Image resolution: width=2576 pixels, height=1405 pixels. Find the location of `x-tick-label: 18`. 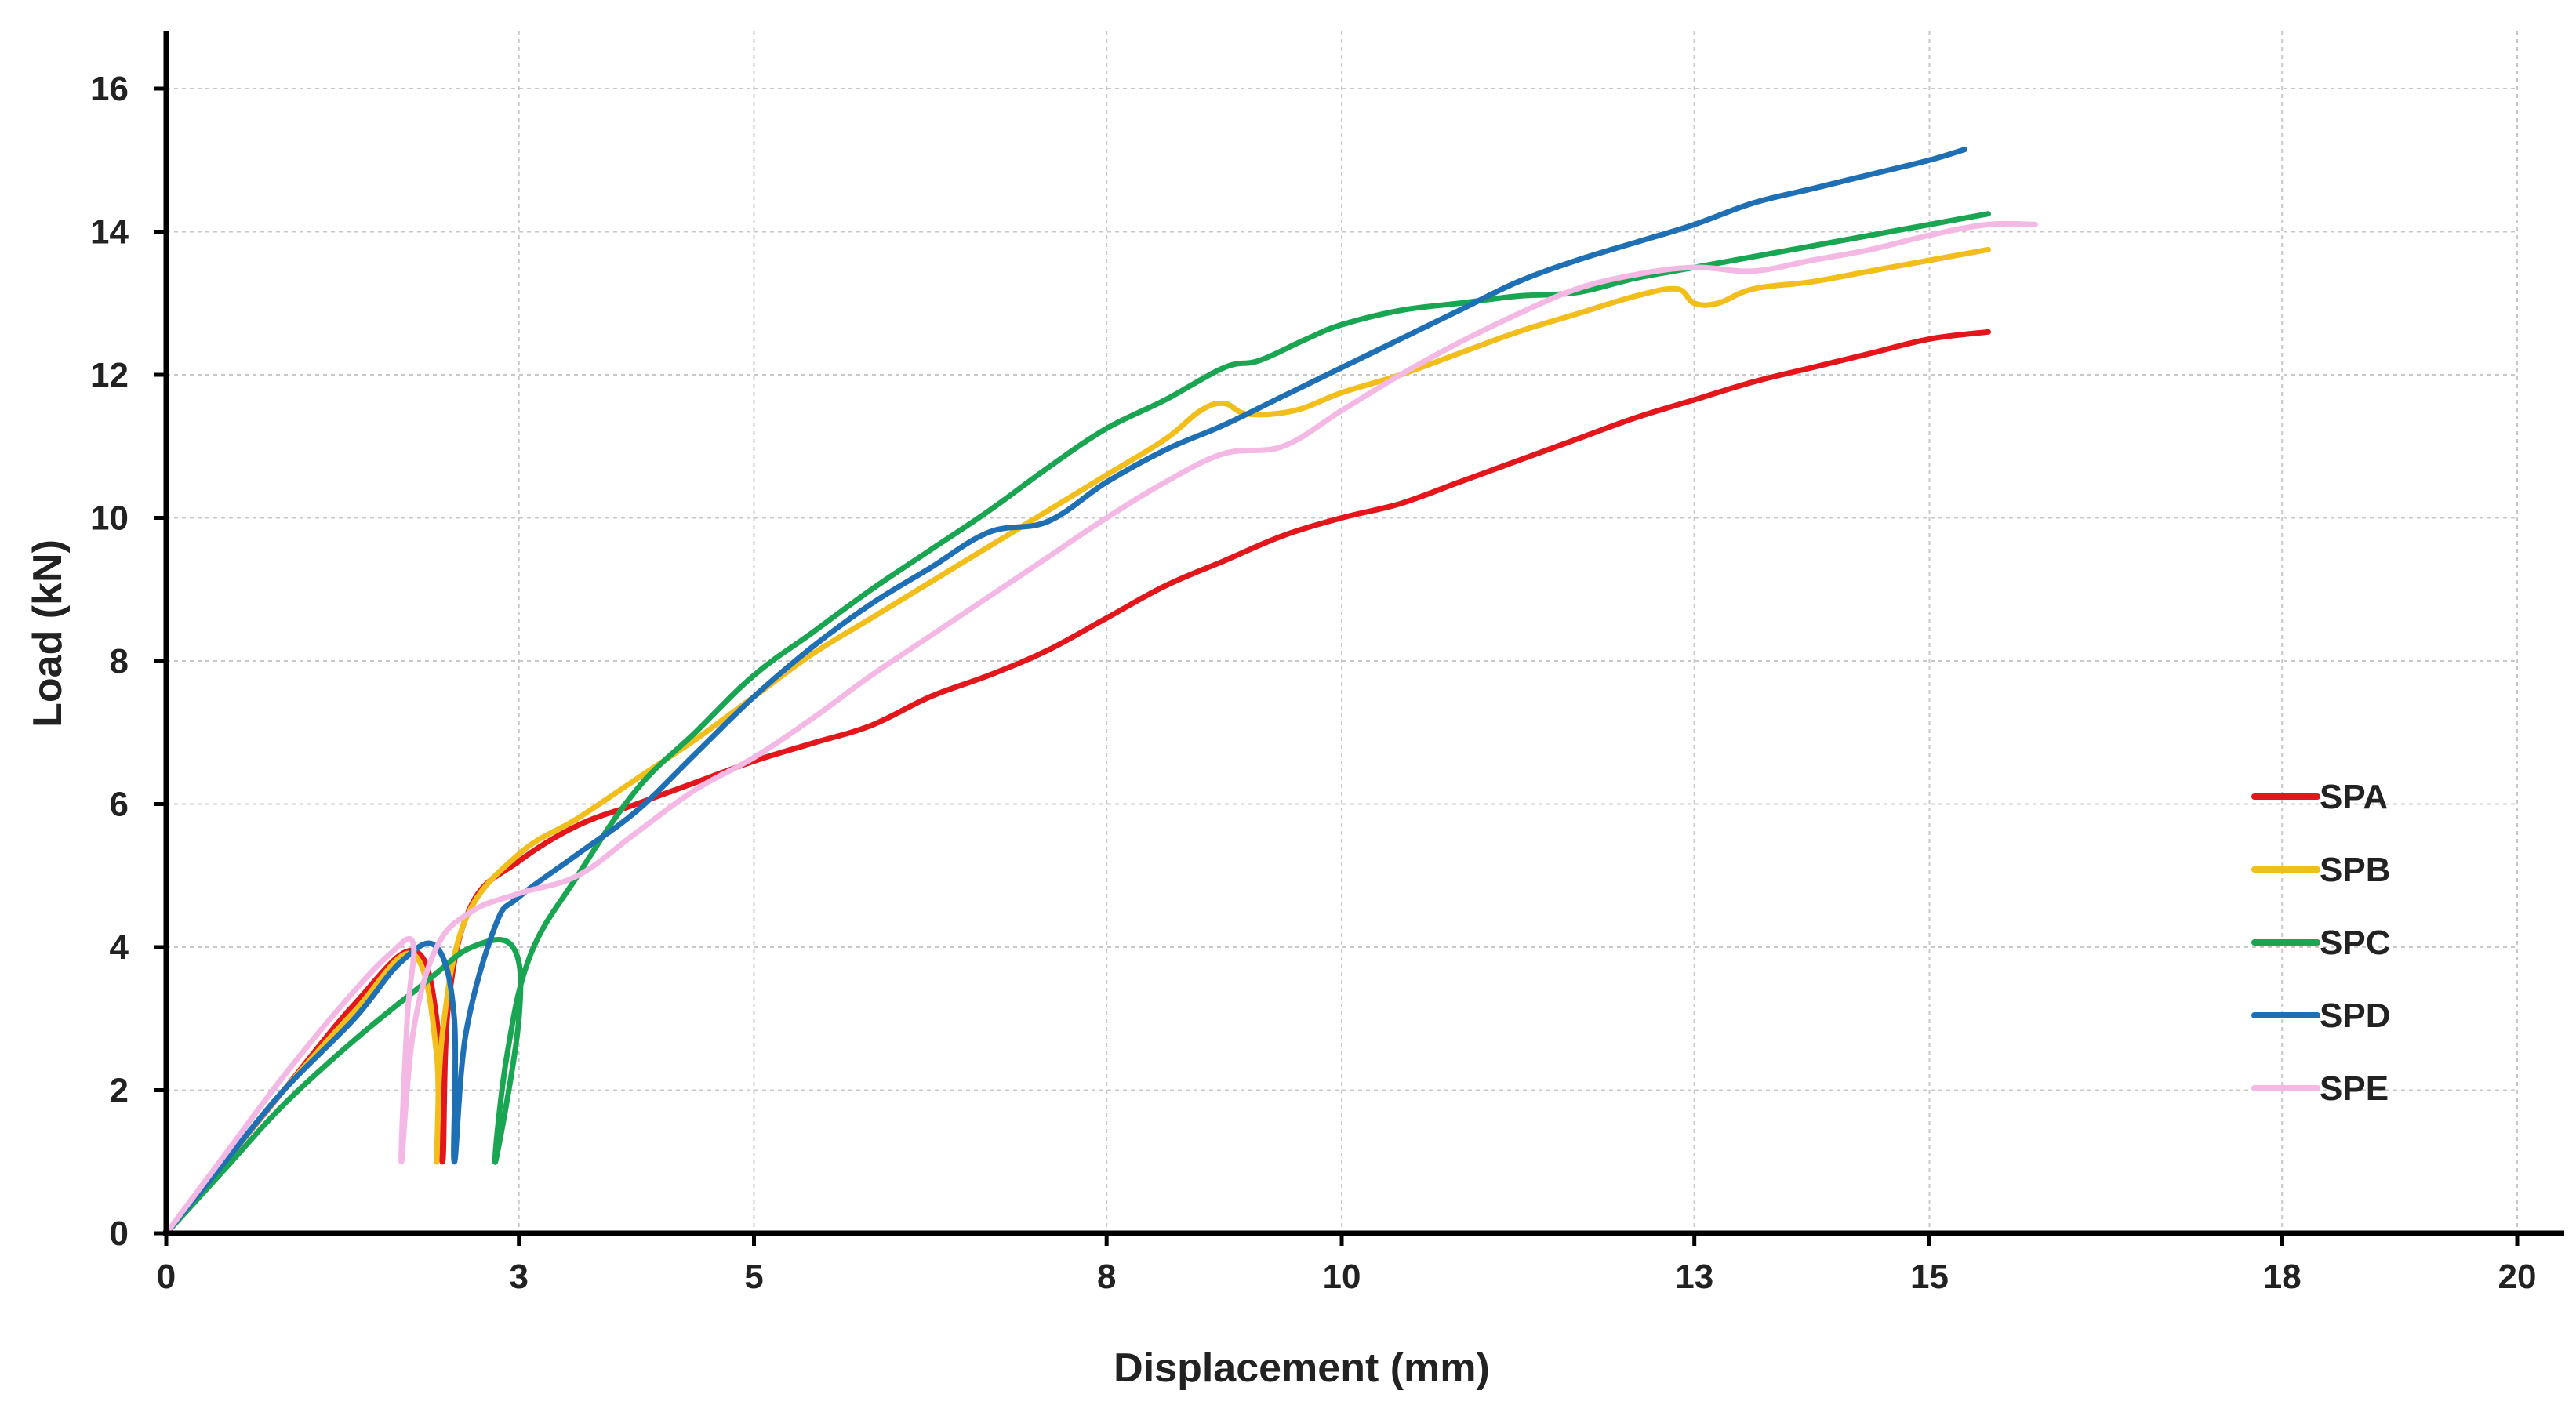

x-tick-label: 18 is located at coordinates (2282, 1277).